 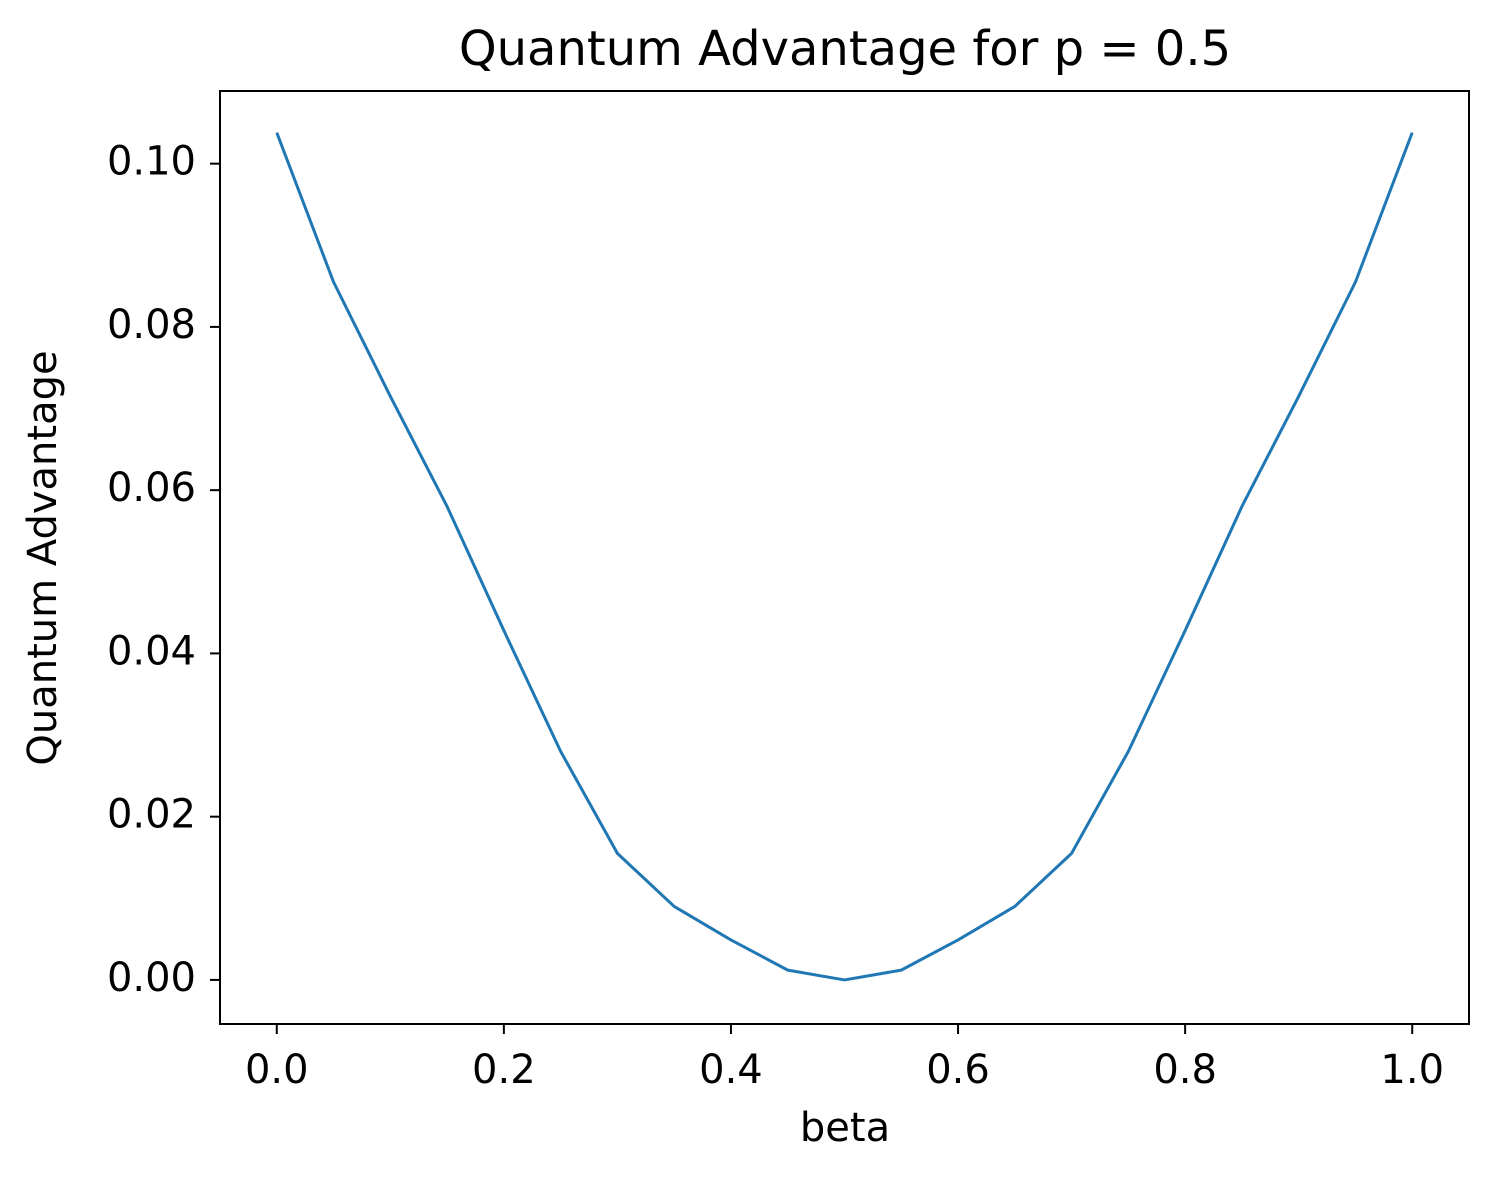 I want to click on x-tick-label: 0.0, so click(x=277, y=1070).